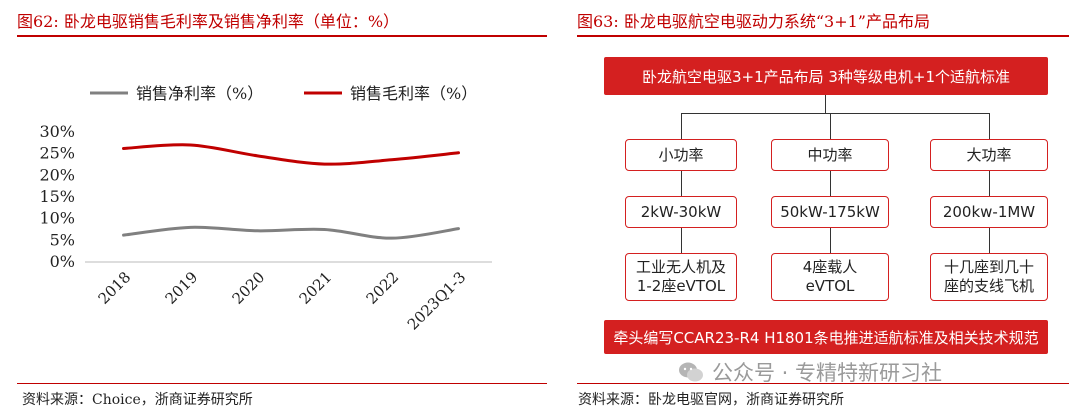  I want to click on chart-legend: 销售净利率（%） 销售毛利率（%）, so click(283, 93).